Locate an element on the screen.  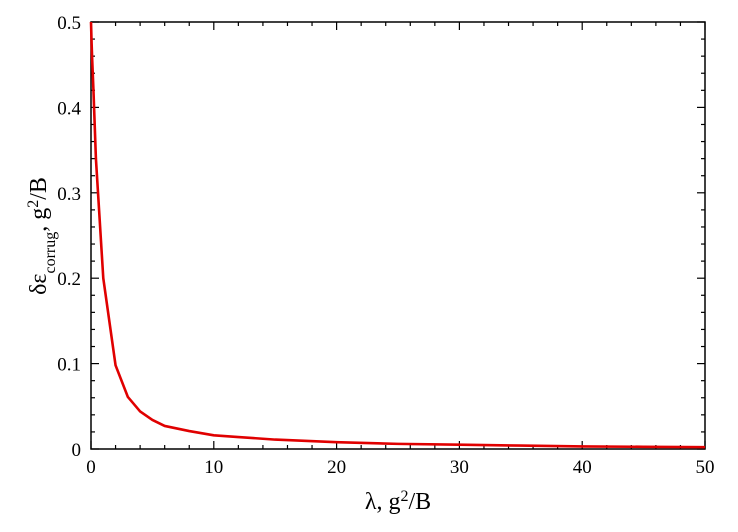
y-tick-label: 0.4 is located at coordinates (69, 108).